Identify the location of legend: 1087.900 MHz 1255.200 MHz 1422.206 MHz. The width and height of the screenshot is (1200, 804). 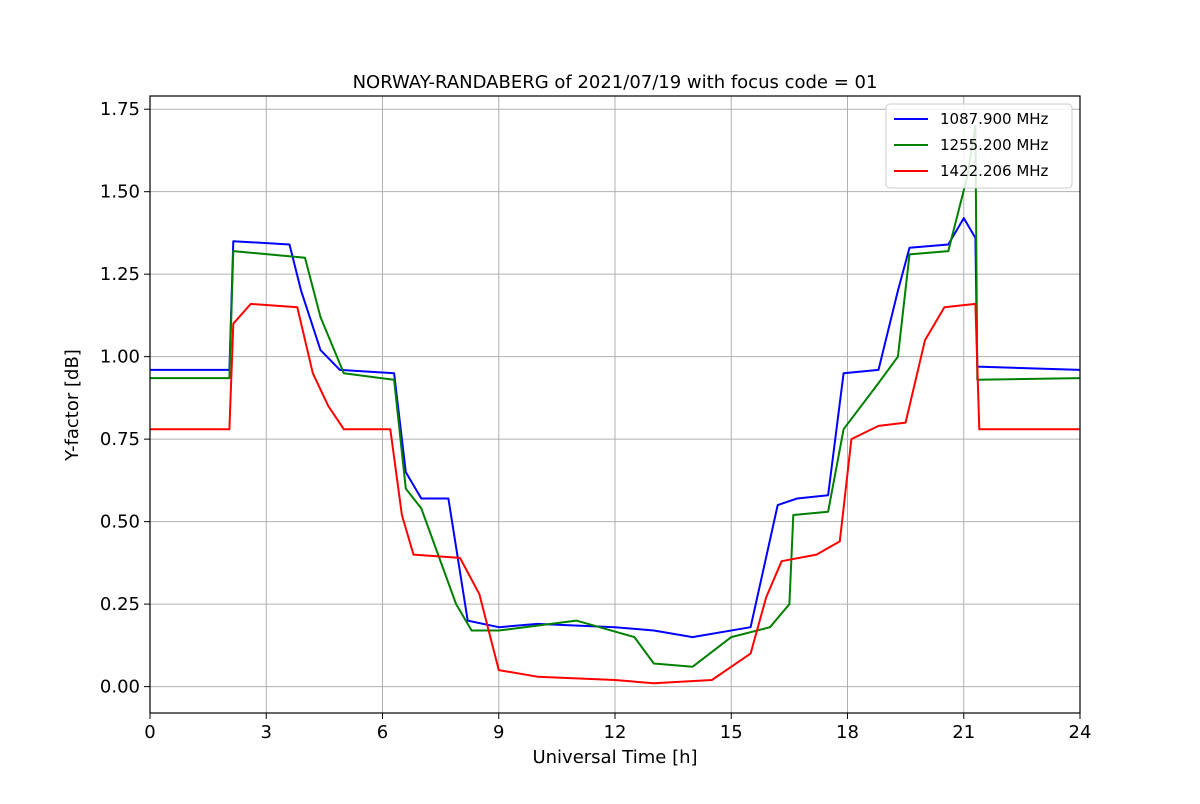
(979, 146).